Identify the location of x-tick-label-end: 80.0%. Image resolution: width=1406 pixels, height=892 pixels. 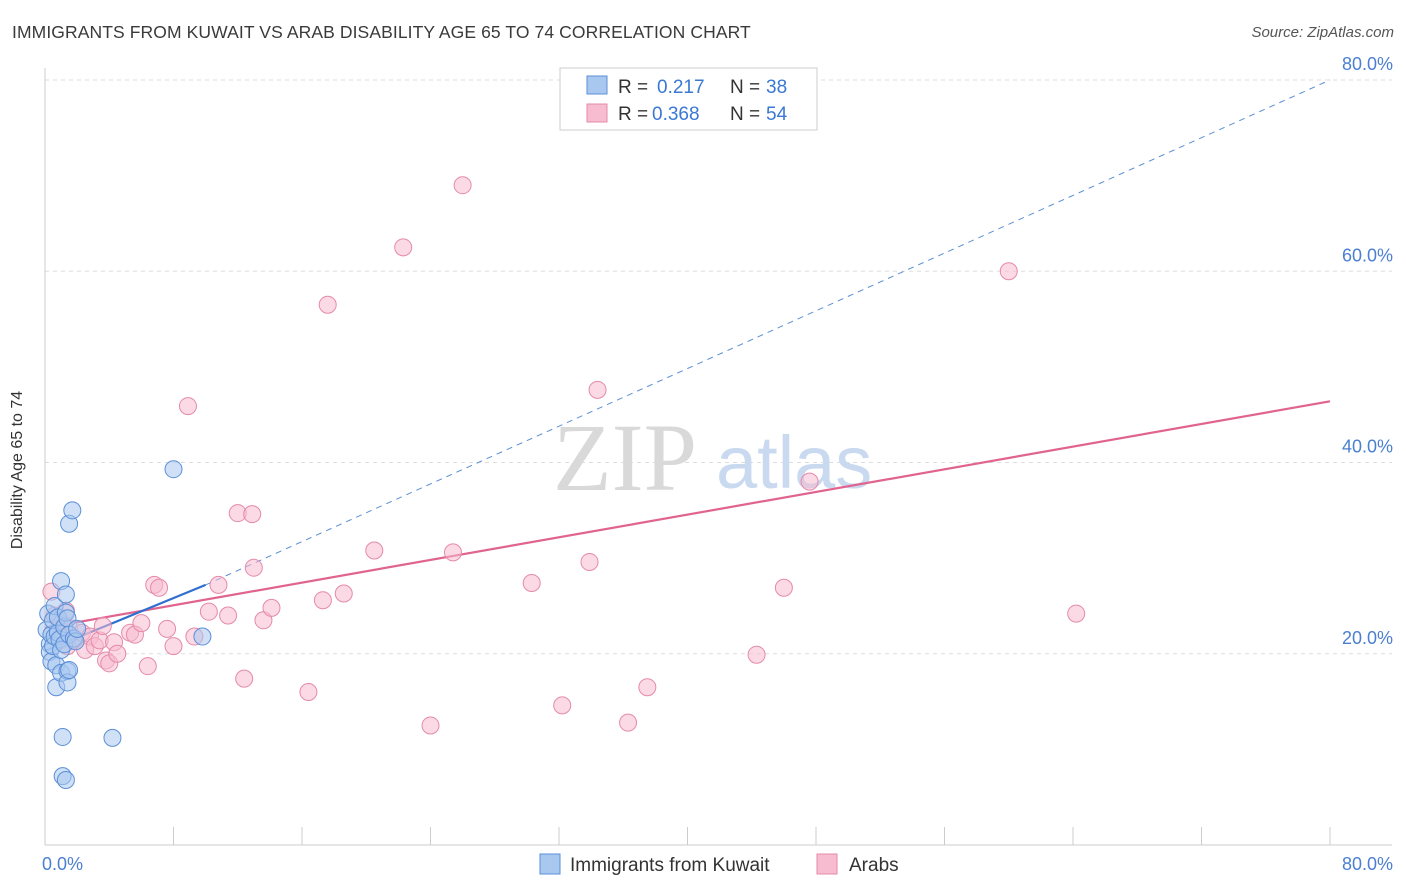
(1367, 864).